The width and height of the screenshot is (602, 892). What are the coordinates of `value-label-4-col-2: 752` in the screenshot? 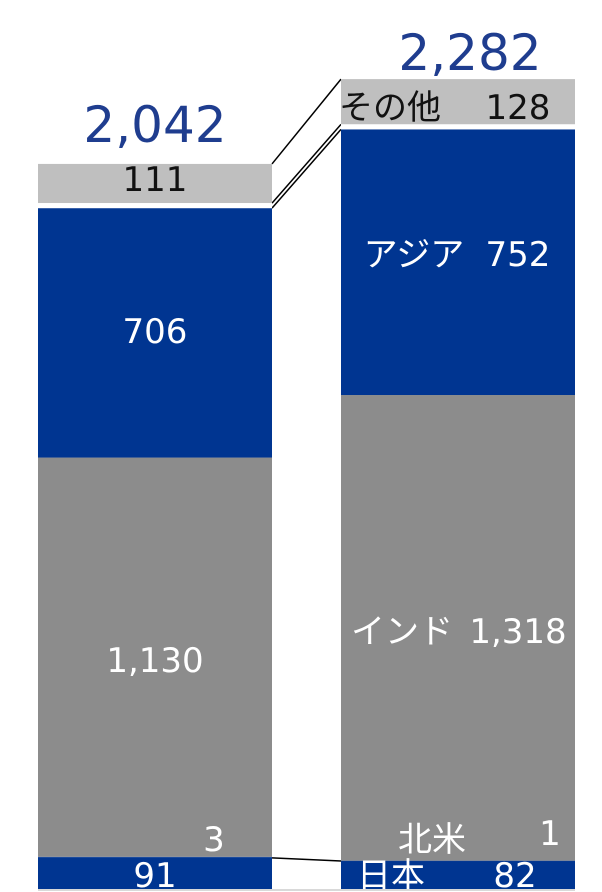 It's located at (518, 255).